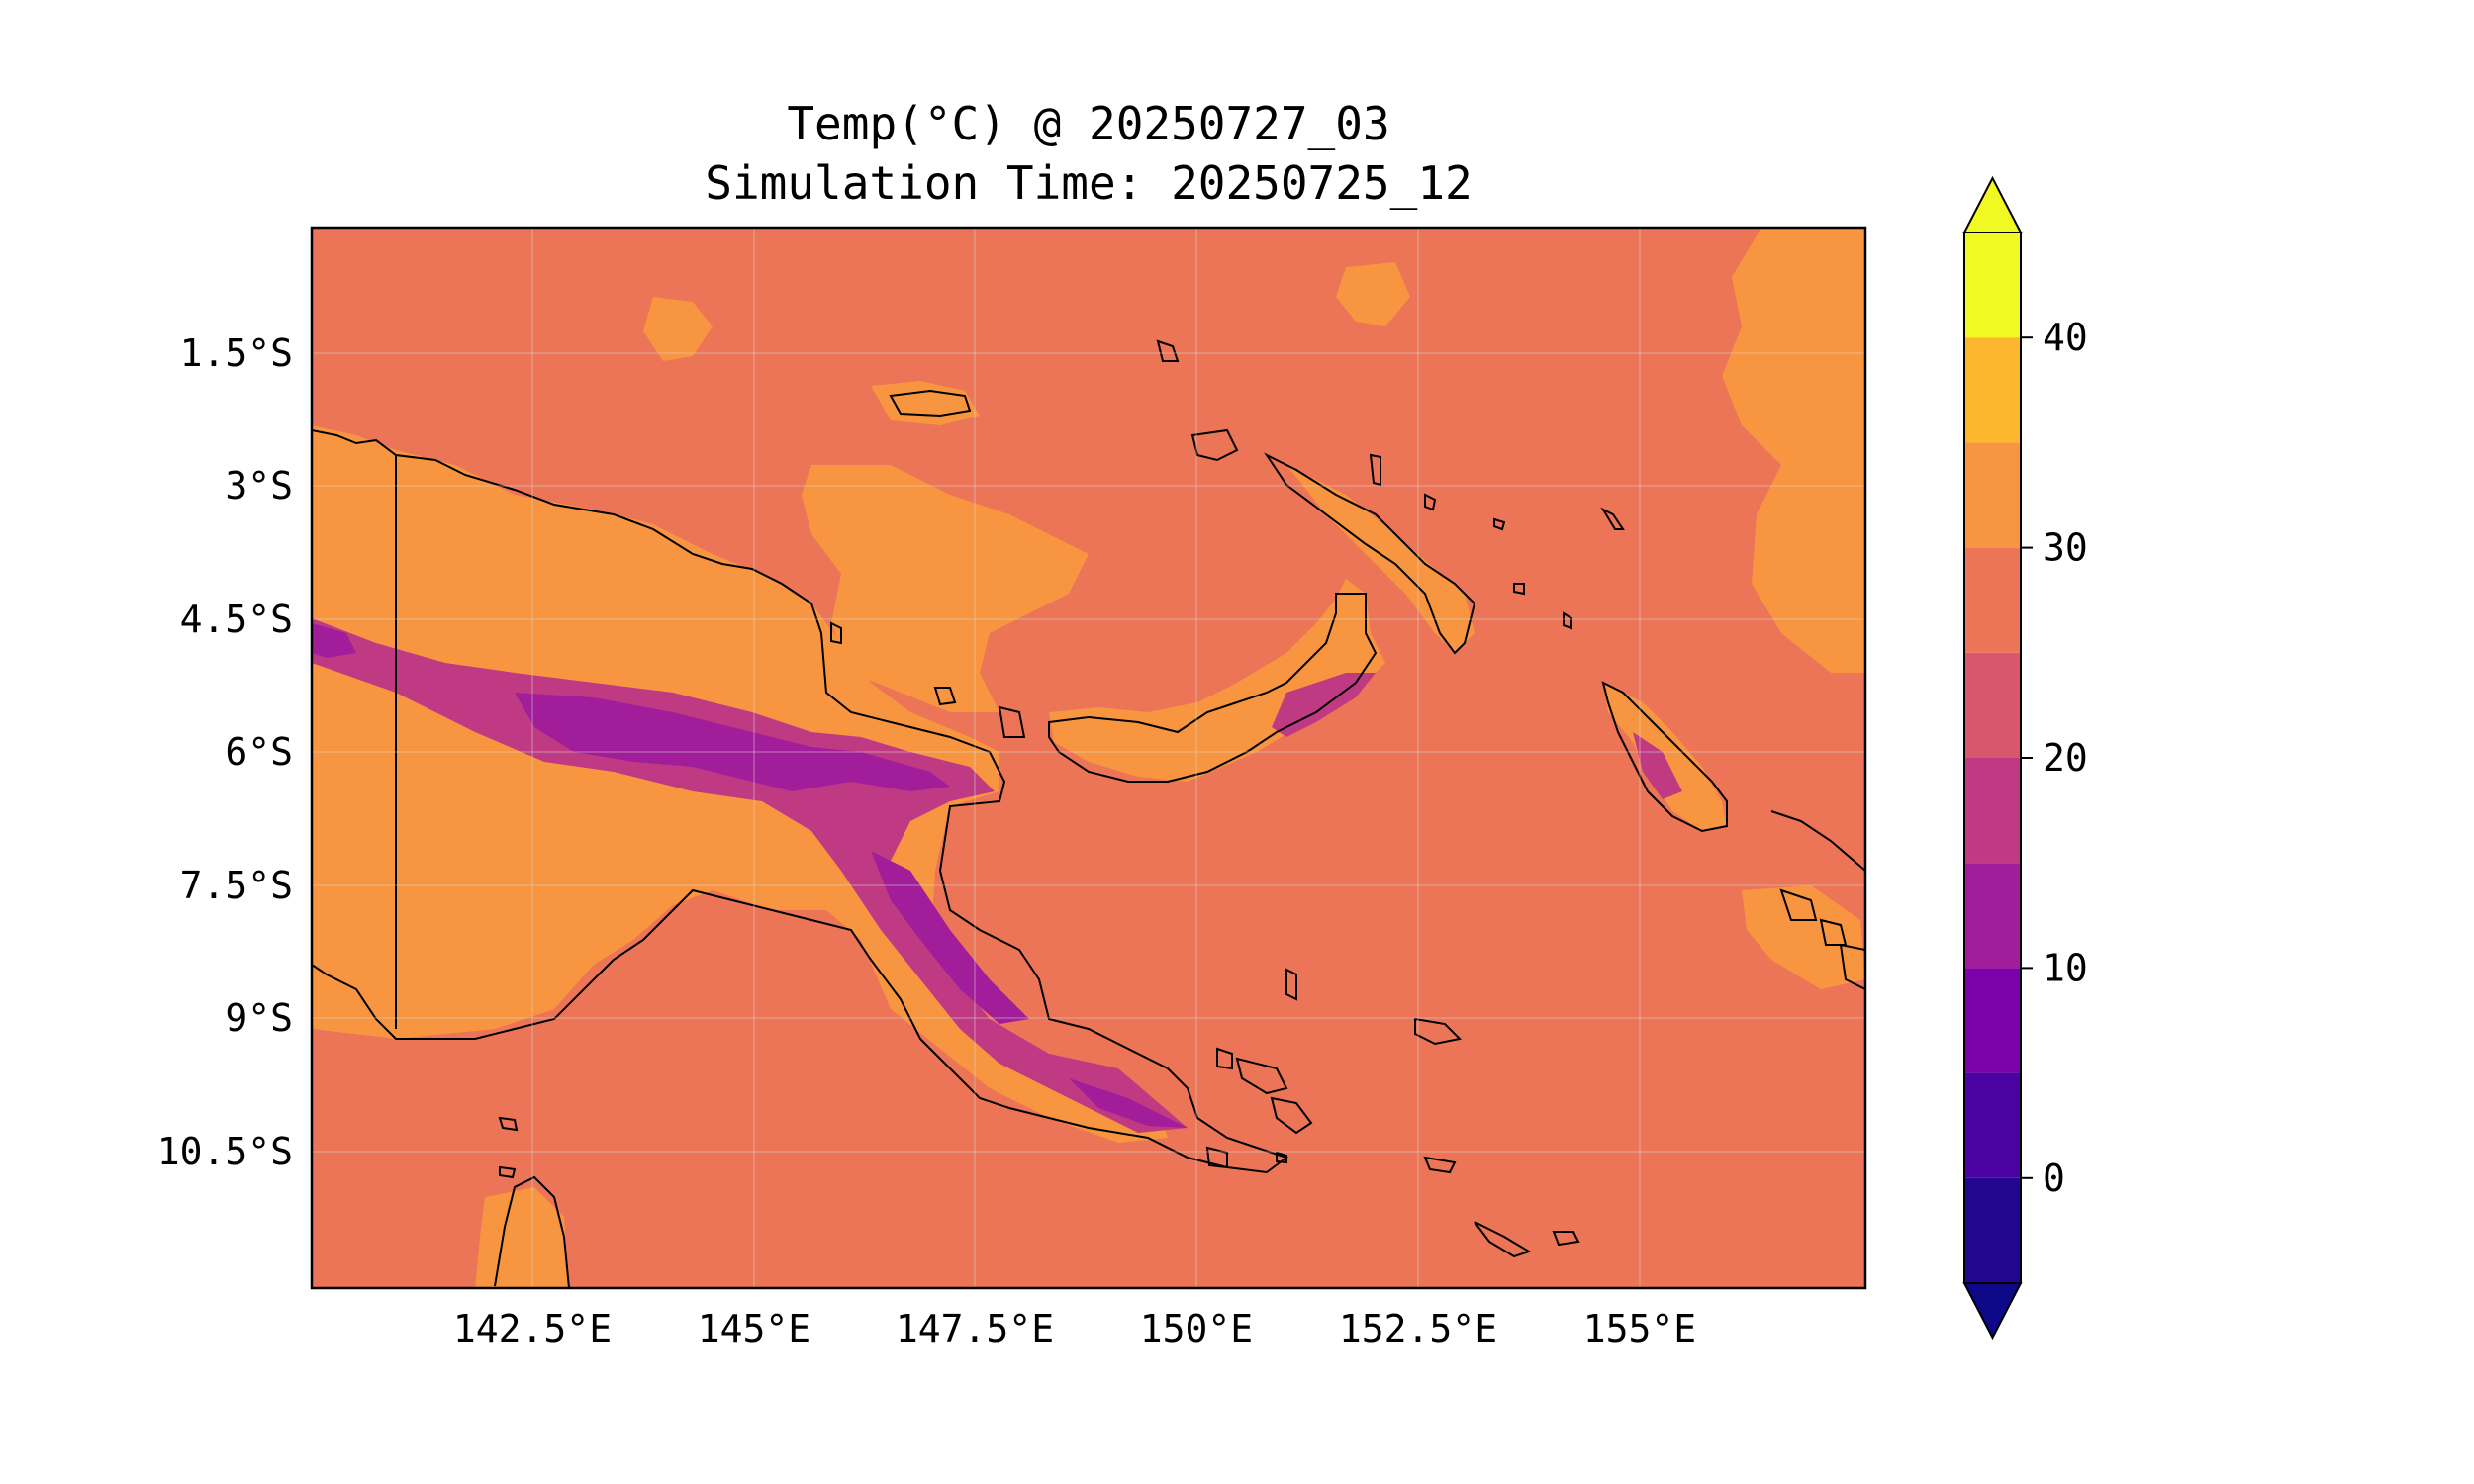 Image resolution: width=2474 pixels, height=1484 pixels. What do you see at coordinates (1196, 1328) in the screenshot?
I see `lon-tick-label: 150°E` at bounding box center [1196, 1328].